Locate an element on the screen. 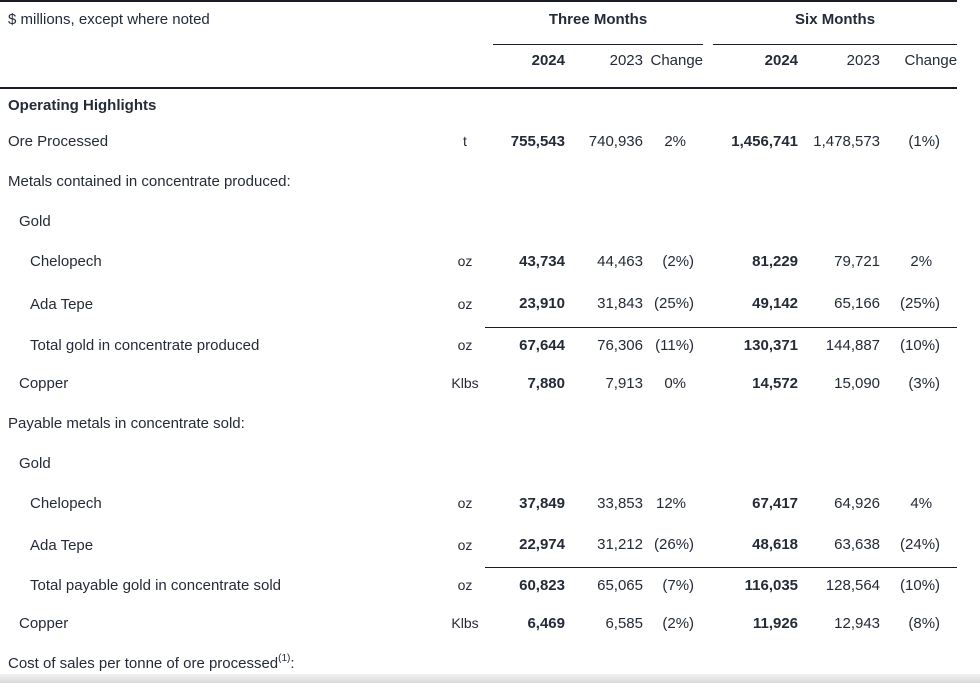 The width and height of the screenshot is (980, 683). table-row: Copper Klbs 6,469 6,585 (2%) 11,926 12,943 (8%) is located at coordinates (478, 623).